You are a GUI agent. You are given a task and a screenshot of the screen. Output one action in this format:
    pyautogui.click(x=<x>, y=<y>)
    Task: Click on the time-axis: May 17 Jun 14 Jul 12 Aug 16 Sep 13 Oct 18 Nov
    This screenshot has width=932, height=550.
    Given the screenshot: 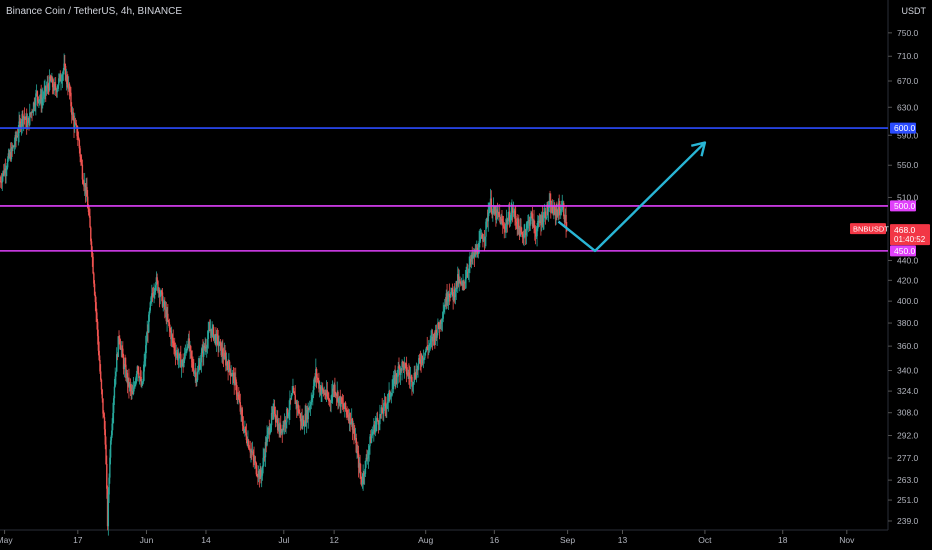 What is the action you would take?
    pyautogui.click(x=427, y=537)
    